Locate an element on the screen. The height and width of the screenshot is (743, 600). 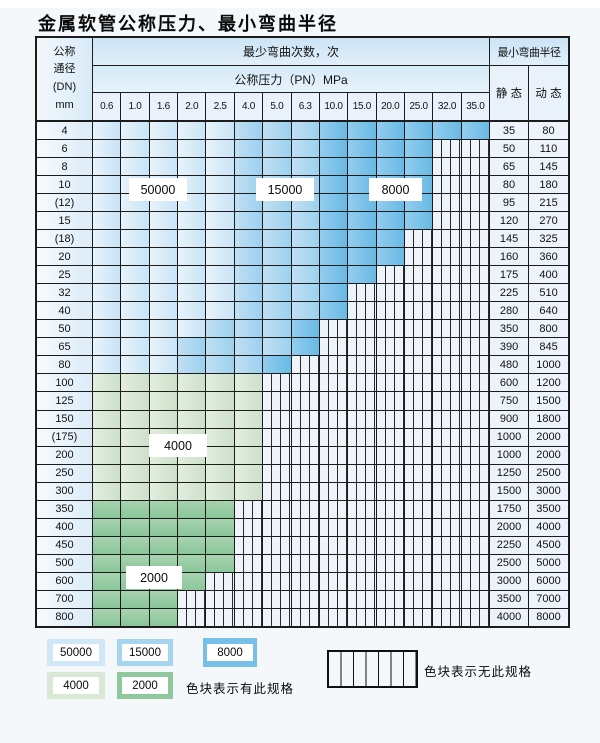
dynamic-value-cell: 110 is located at coordinates (549, 149).